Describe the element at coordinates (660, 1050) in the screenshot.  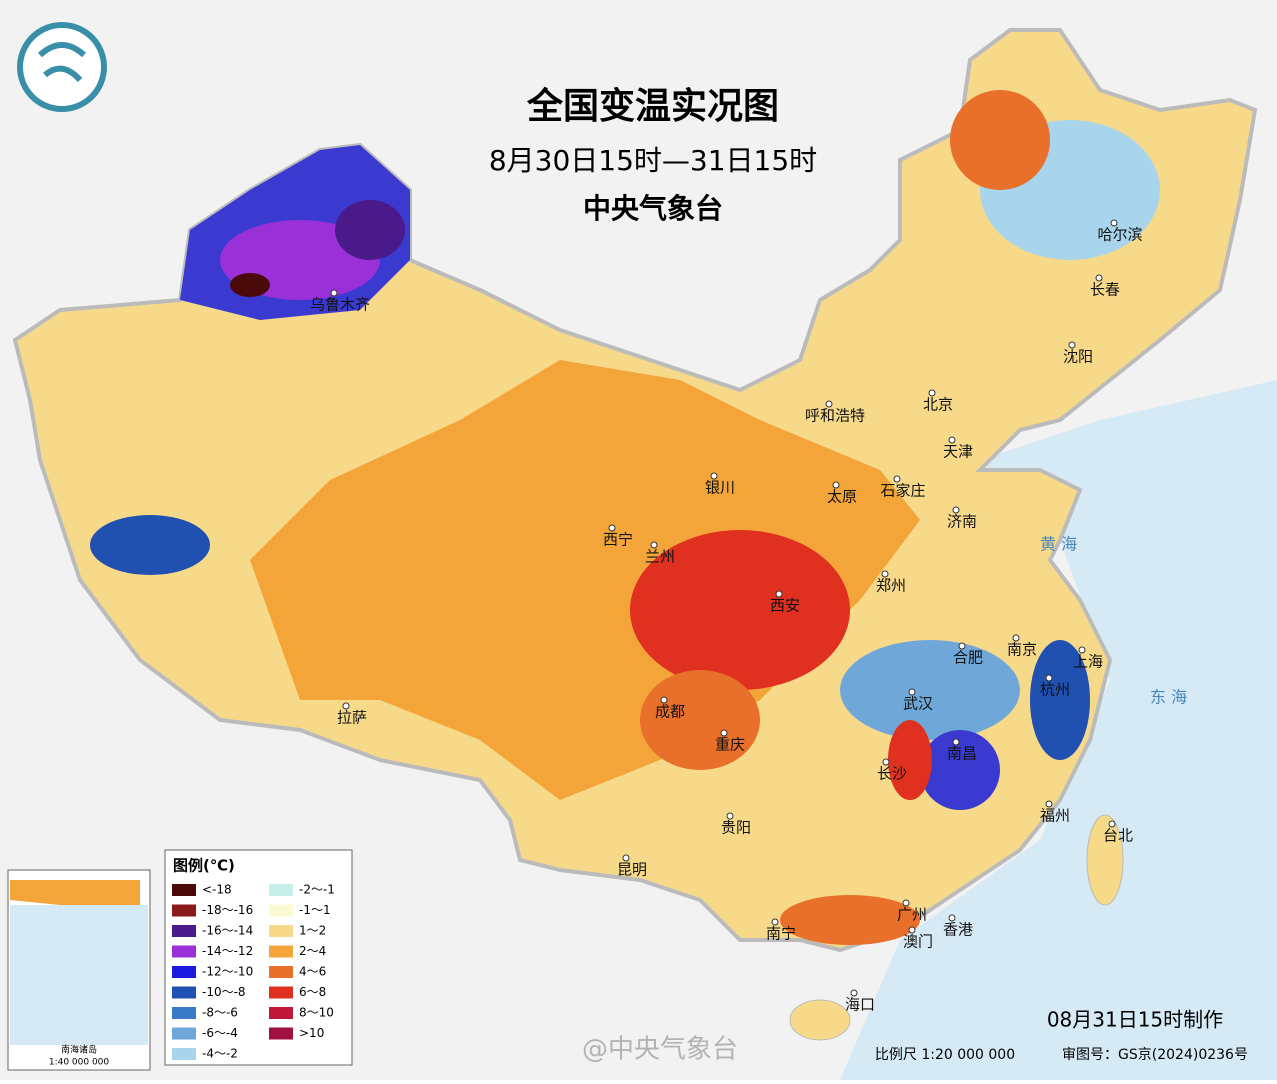
I see `watermark: @中央气象台` at that location.